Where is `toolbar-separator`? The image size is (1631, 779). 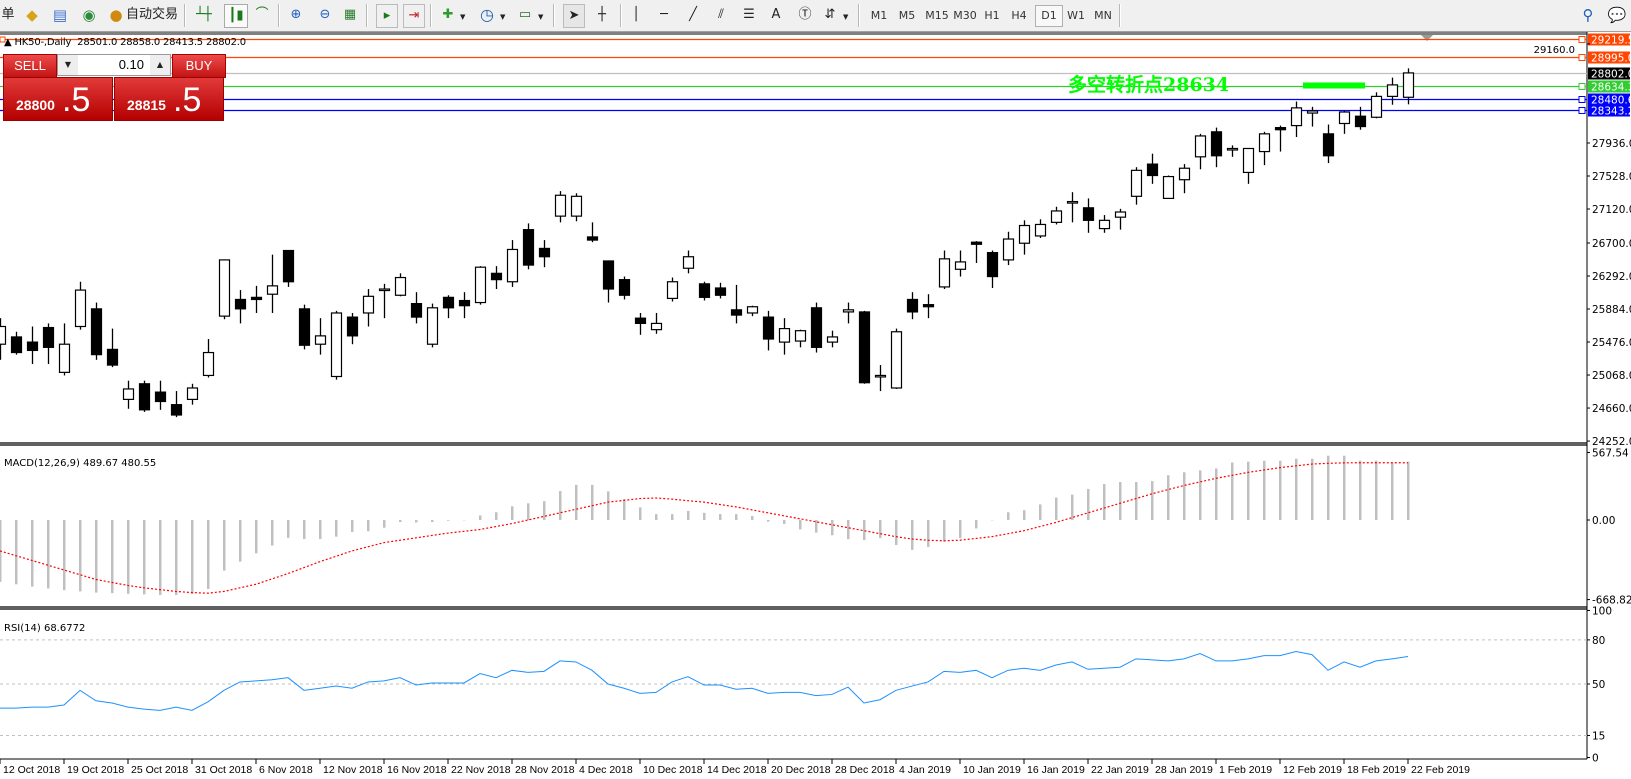 toolbar-separator is located at coordinates (367, 15).